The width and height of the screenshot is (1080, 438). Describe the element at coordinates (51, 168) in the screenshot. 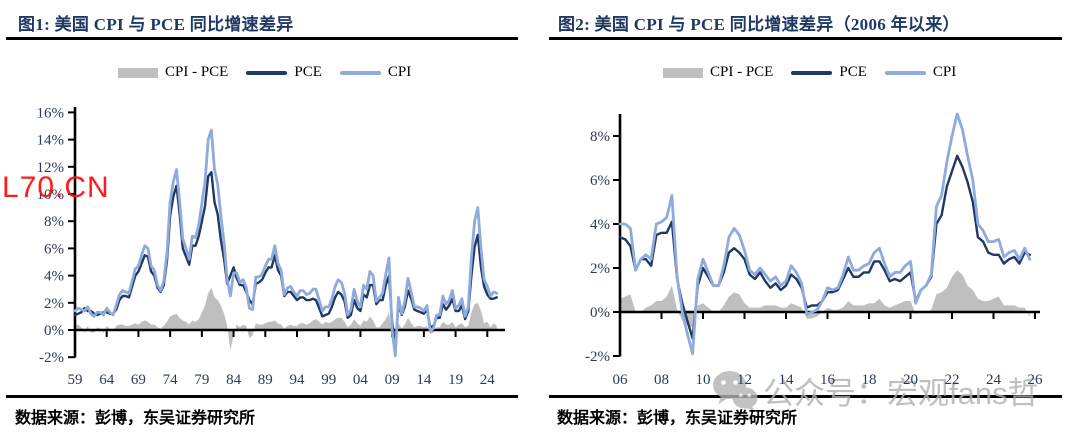

I see `y-tick-label: 12%` at that location.